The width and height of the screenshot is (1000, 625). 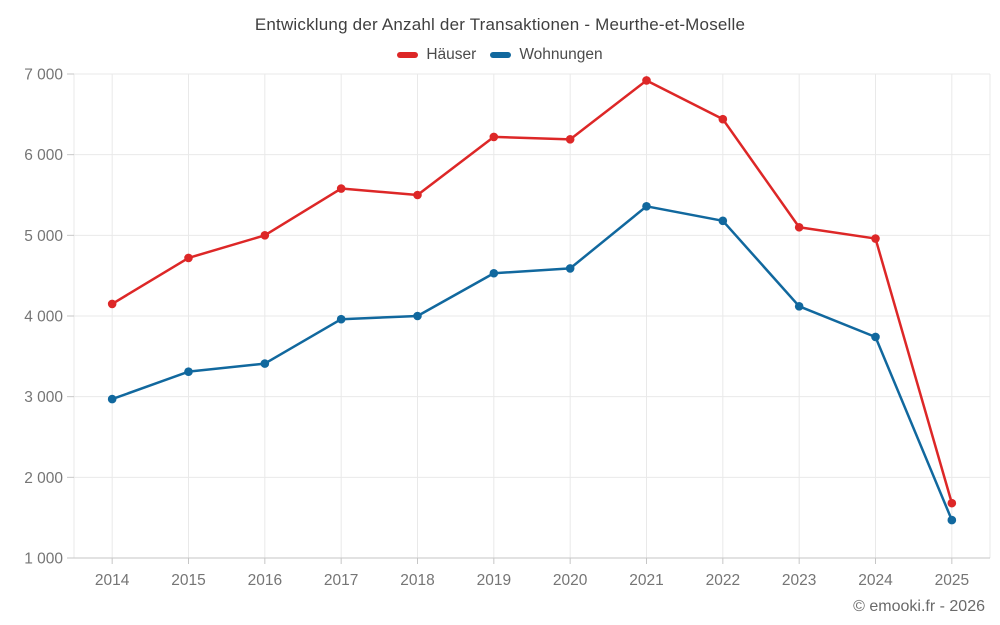 What do you see at coordinates (494, 137) in the screenshot?
I see `data-point-haeuser-2019` at bounding box center [494, 137].